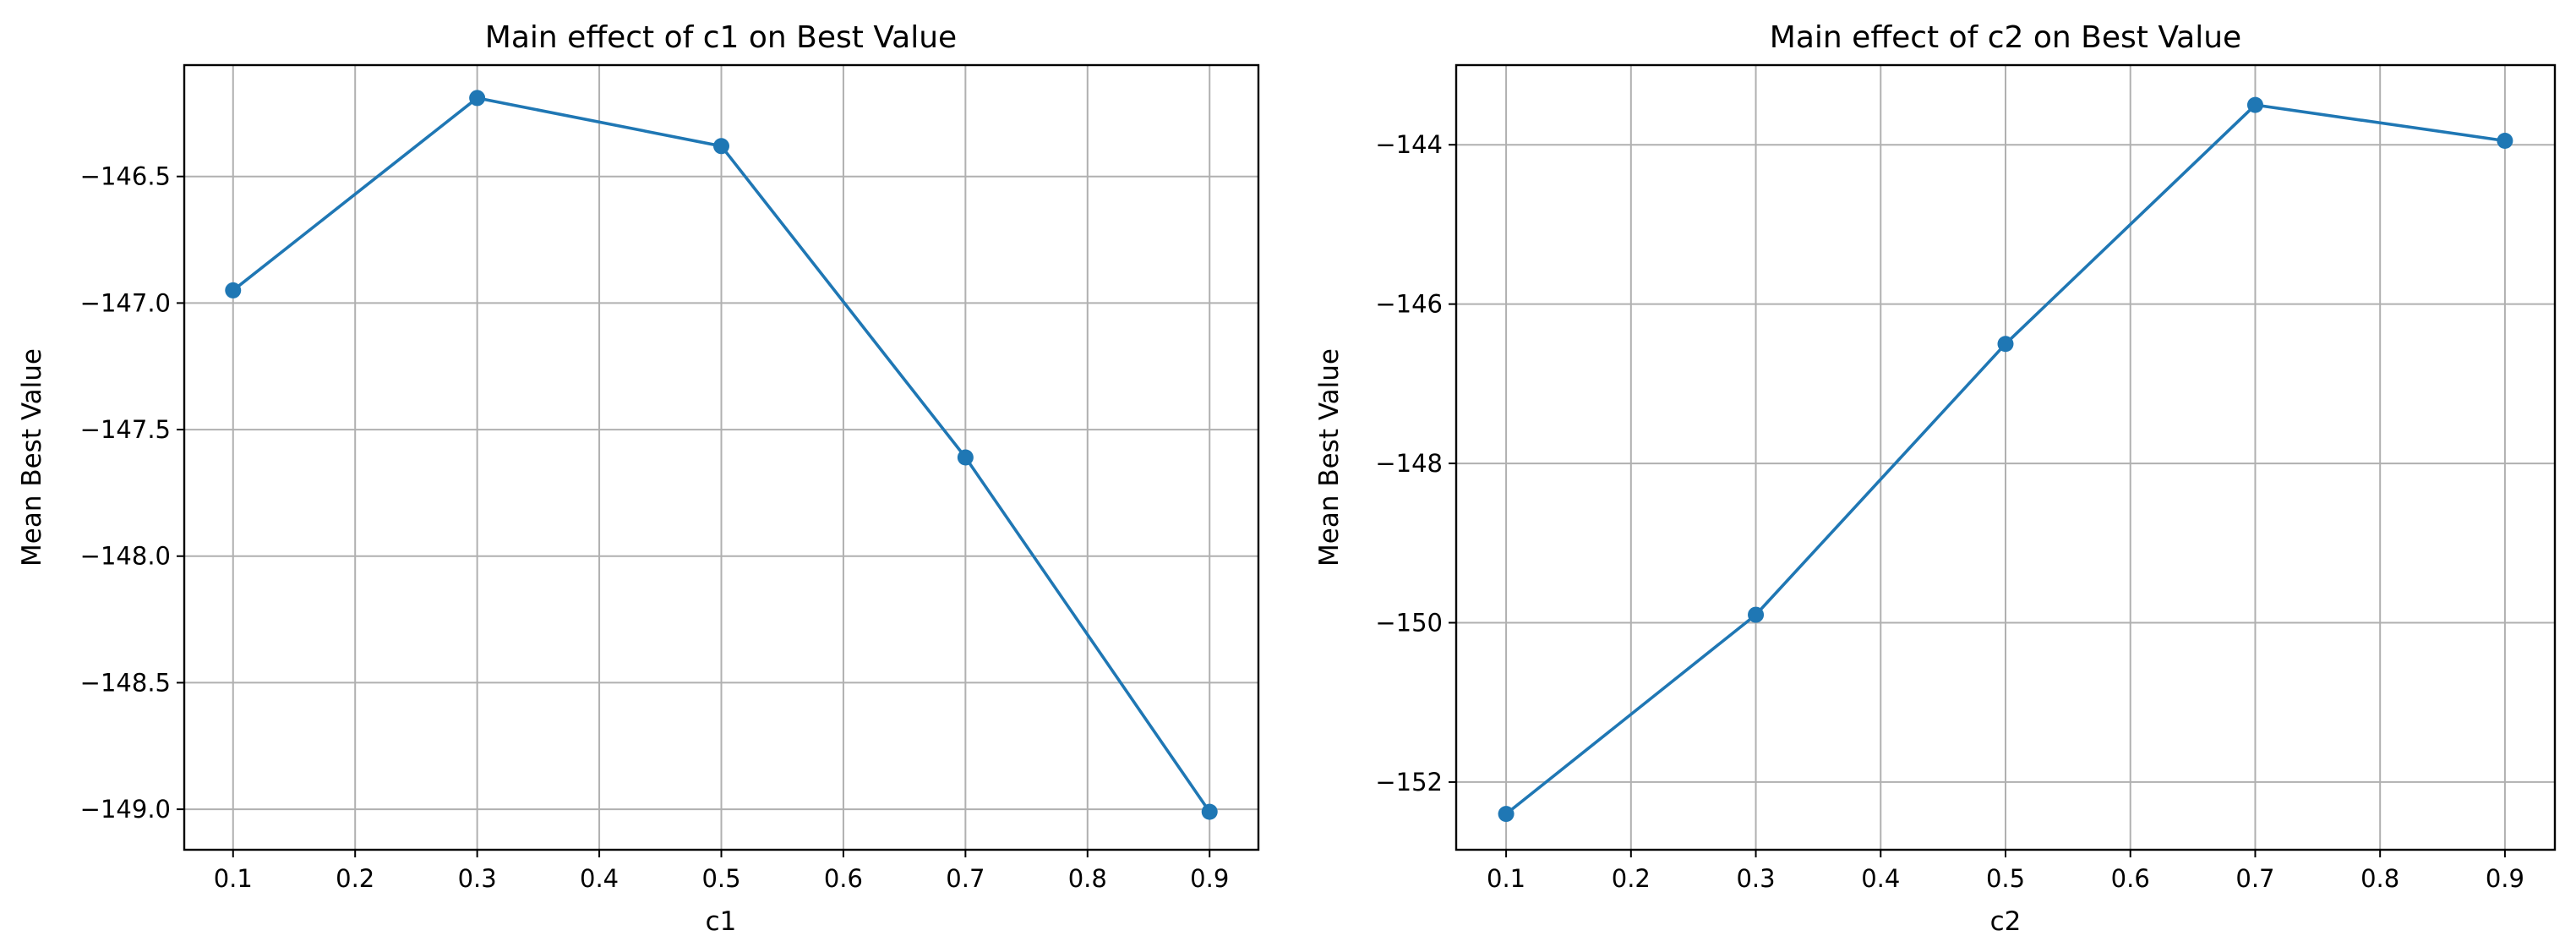 The width and height of the screenshot is (2576, 947). What do you see at coordinates (125, 177) in the screenshot?
I see `y-tick-label: −146.5` at bounding box center [125, 177].